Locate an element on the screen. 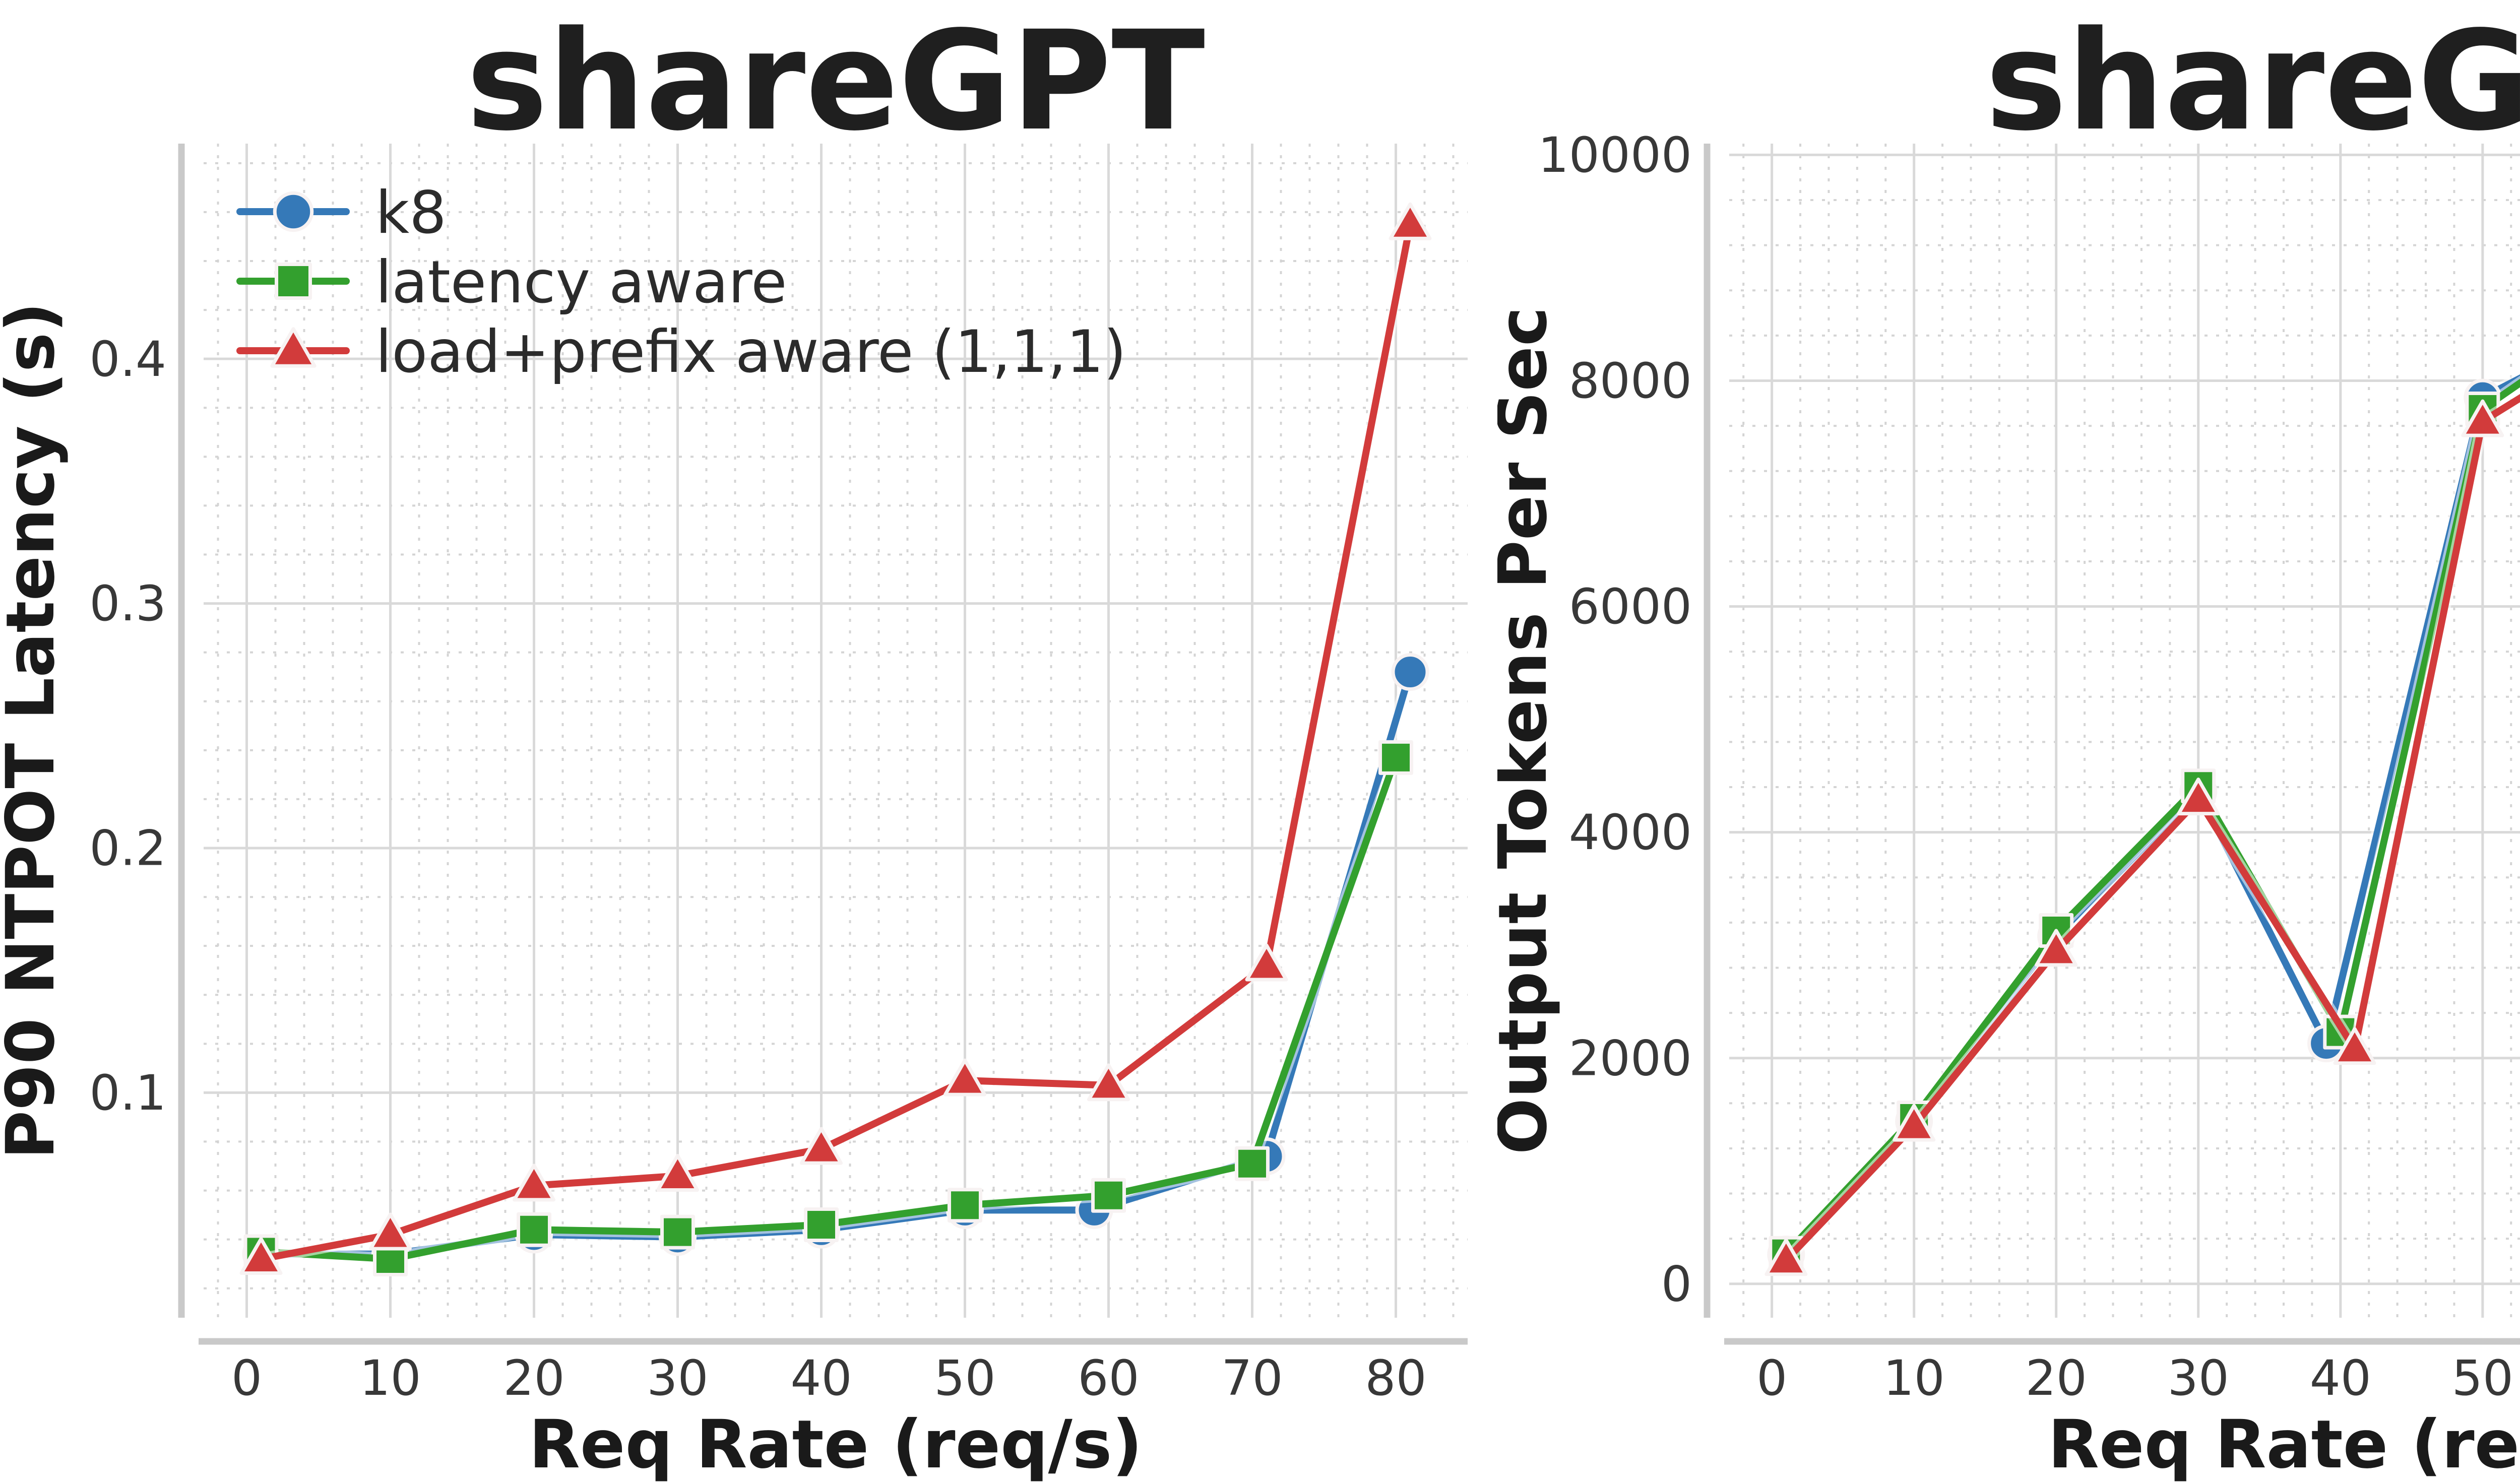 This screenshot has width=2520, height=1483. legend-label: load+prefix aware (1,1,1) is located at coordinates (750, 352).